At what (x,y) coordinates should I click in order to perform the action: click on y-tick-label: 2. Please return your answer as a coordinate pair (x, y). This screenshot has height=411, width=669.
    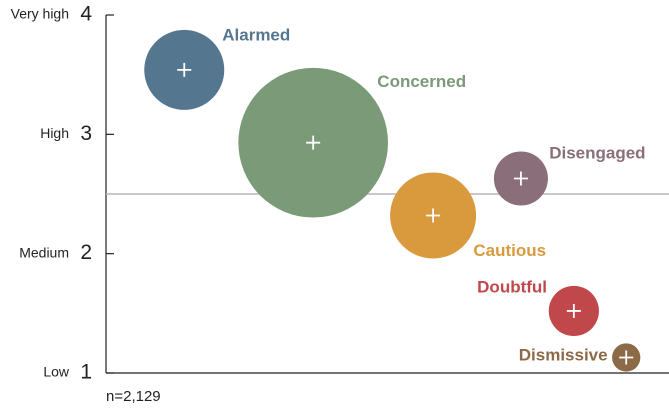
    Looking at the image, I should click on (86, 252).